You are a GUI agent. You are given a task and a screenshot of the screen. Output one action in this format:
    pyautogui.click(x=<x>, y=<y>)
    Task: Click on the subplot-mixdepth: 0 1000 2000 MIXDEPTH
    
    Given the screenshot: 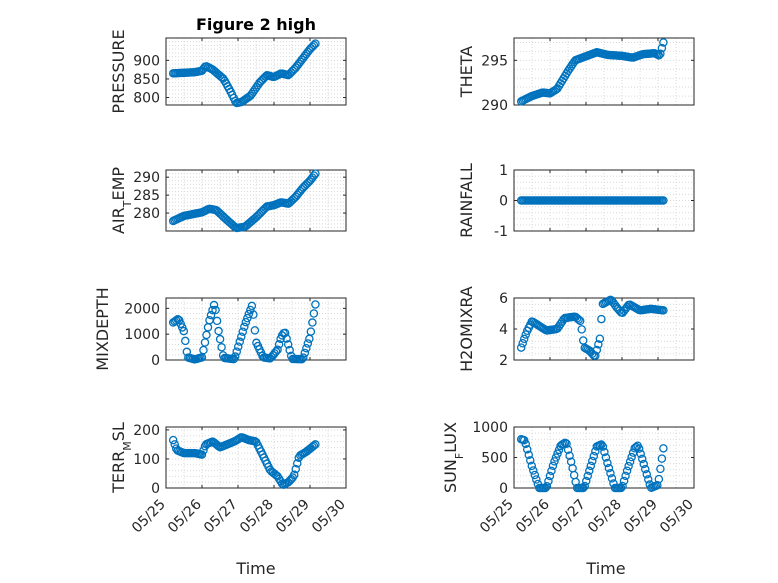 What is the action you would take?
    pyautogui.click(x=220, y=329)
    